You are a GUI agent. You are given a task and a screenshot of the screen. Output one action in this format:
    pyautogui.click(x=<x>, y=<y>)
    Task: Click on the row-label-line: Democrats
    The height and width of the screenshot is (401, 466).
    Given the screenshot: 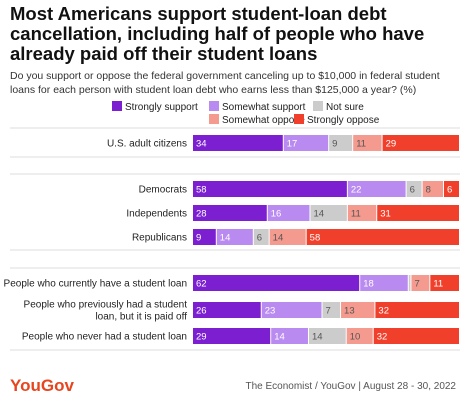 What is the action you would take?
    pyautogui.click(x=163, y=190)
    